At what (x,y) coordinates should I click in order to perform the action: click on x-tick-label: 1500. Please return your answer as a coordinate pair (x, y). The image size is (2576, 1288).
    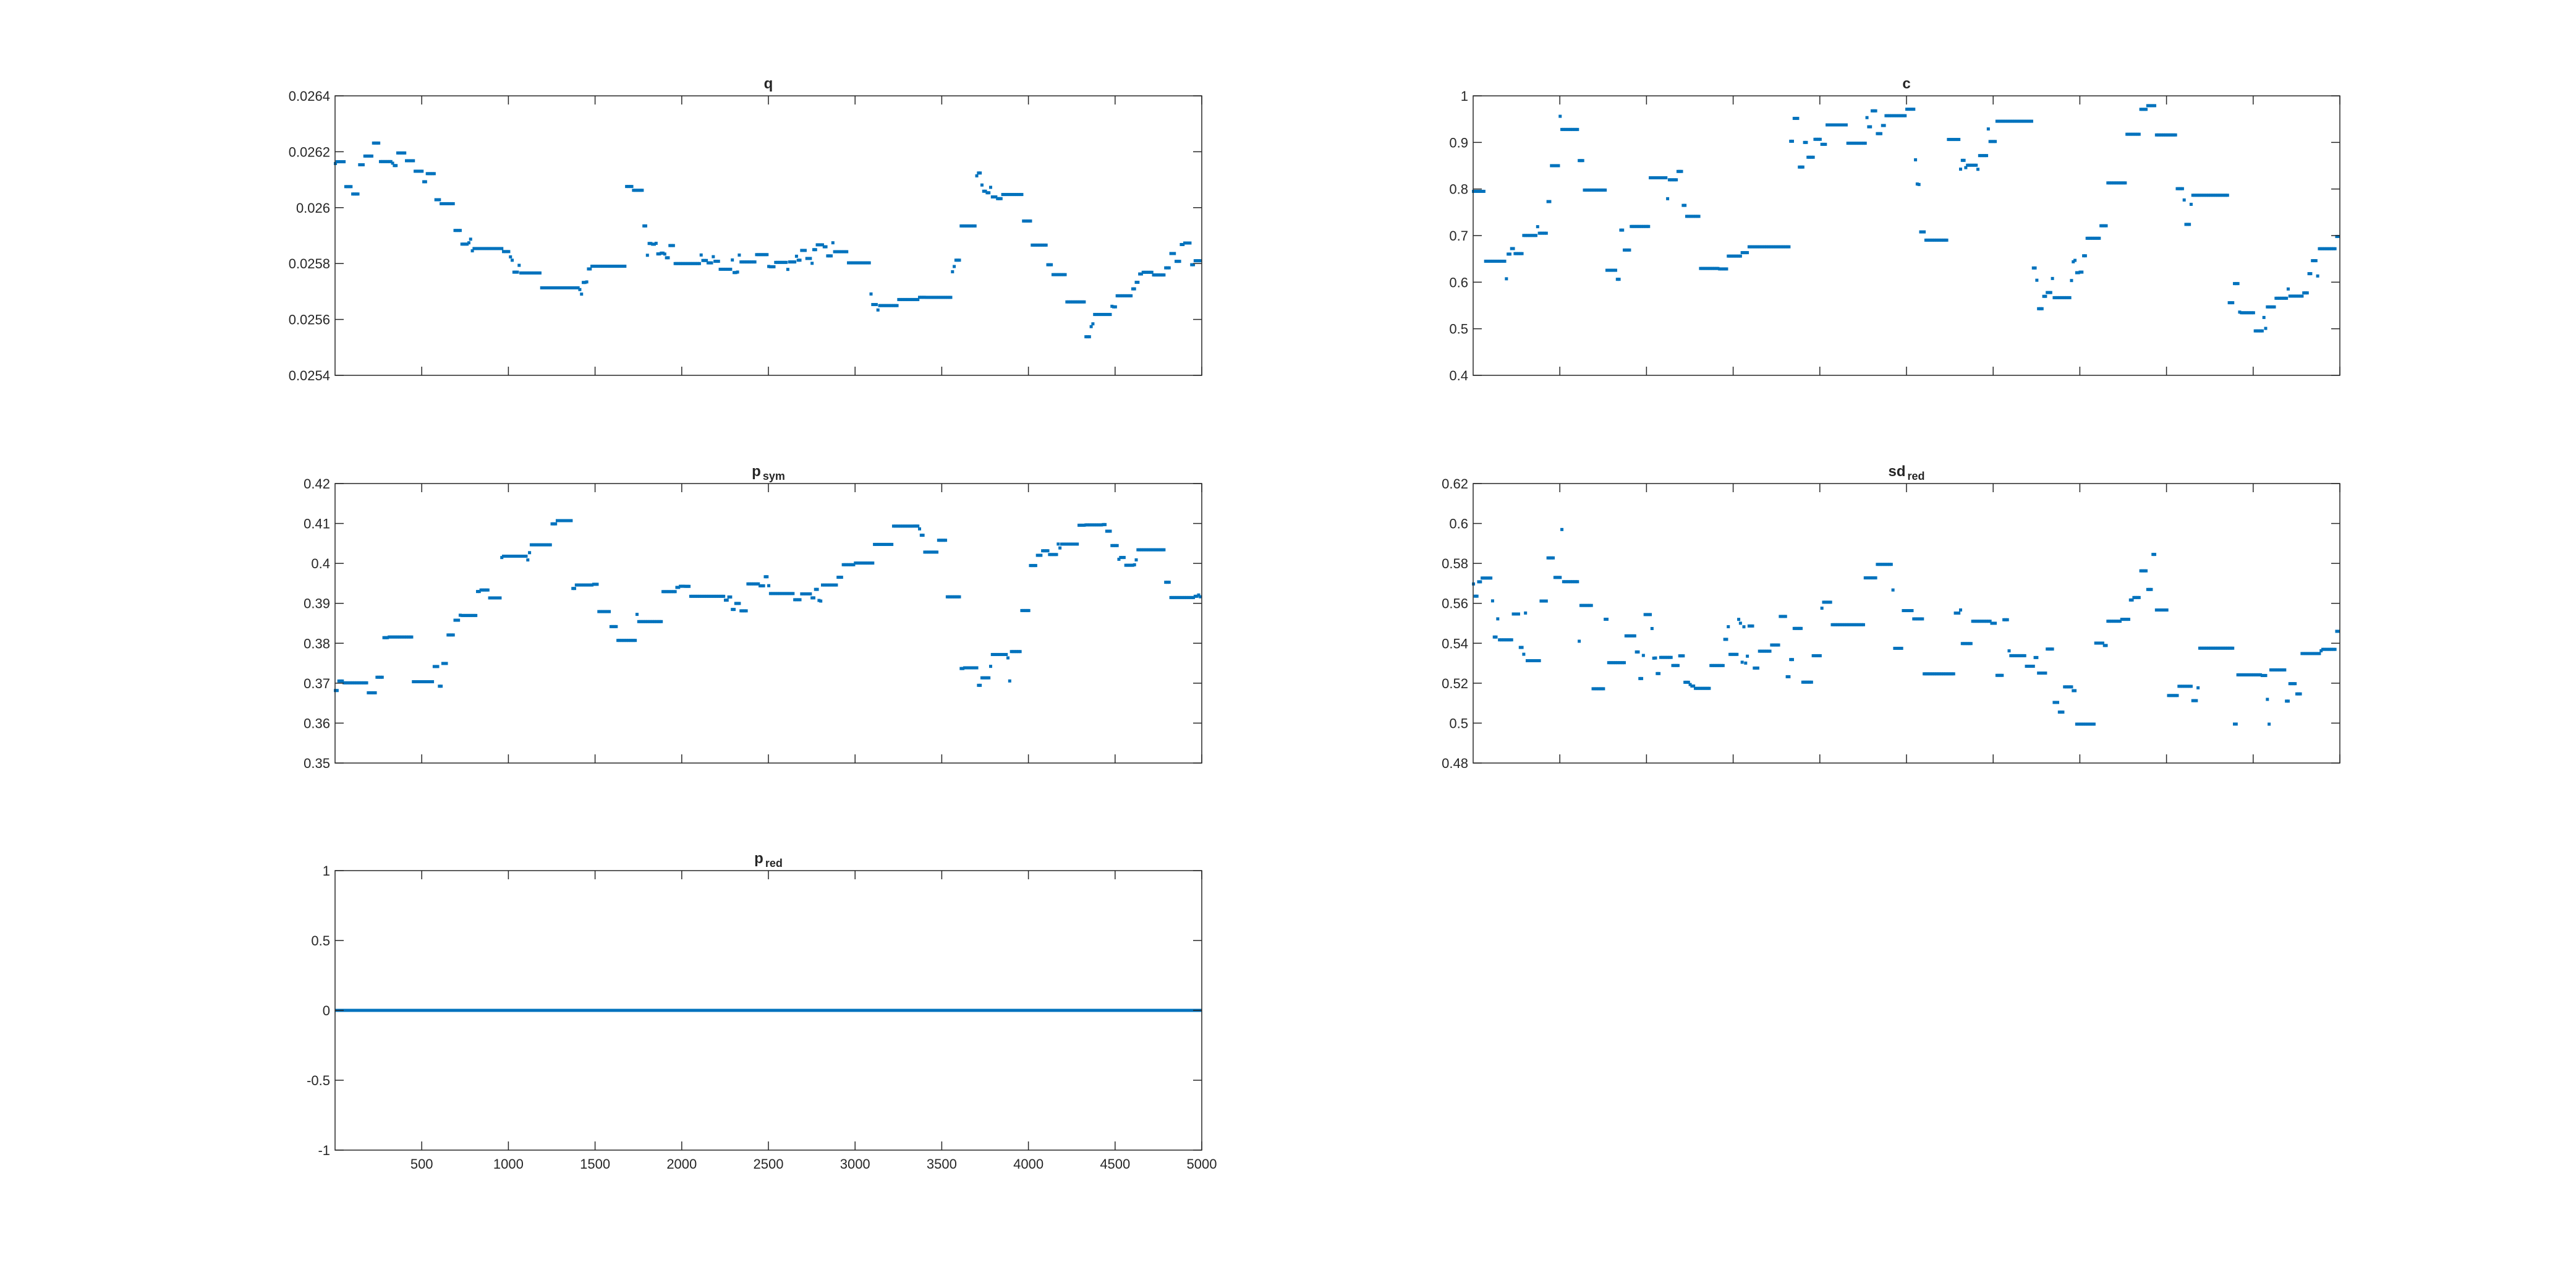
    Looking at the image, I should click on (595, 1164).